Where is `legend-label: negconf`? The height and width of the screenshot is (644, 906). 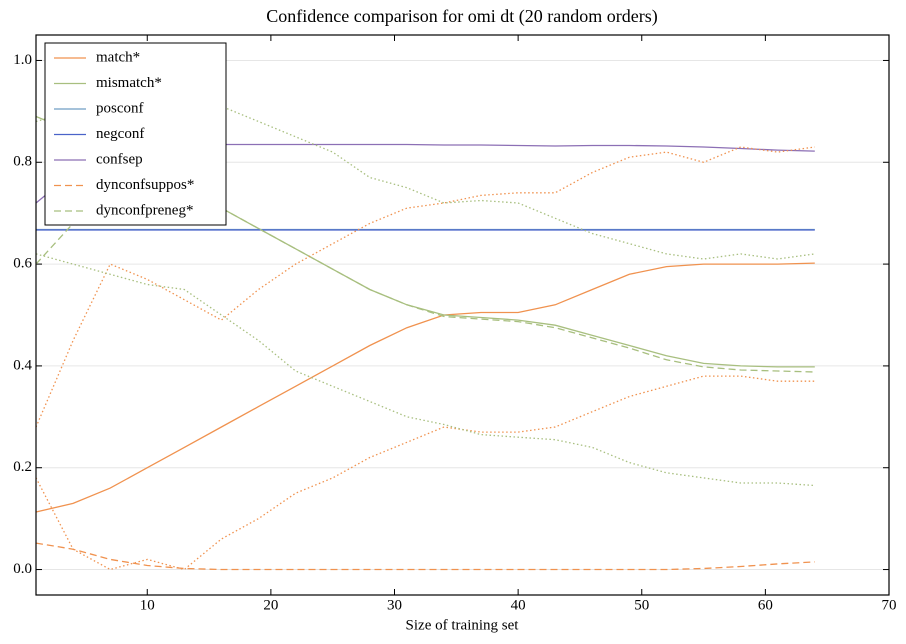 legend-label: negconf is located at coordinates (120, 134).